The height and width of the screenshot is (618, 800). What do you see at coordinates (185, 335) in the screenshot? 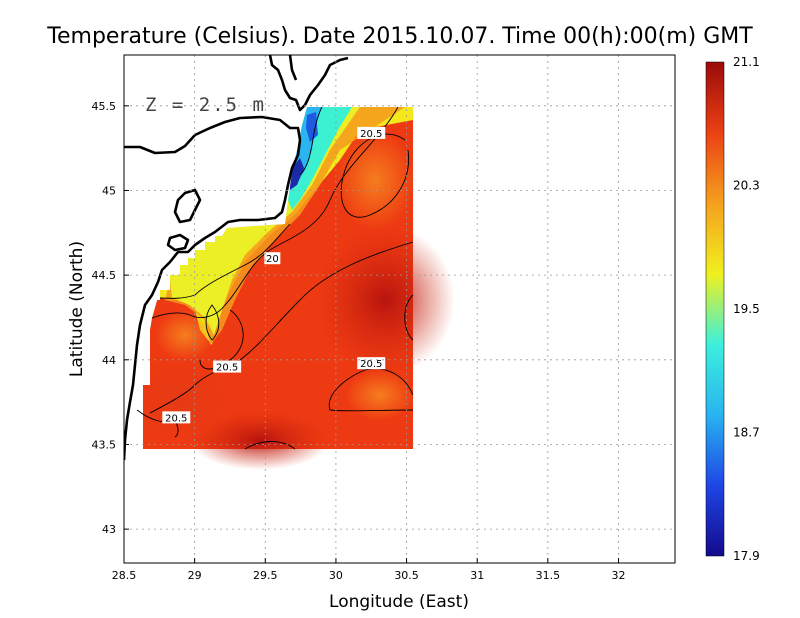
I see `warm-spot-w` at bounding box center [185, 335].